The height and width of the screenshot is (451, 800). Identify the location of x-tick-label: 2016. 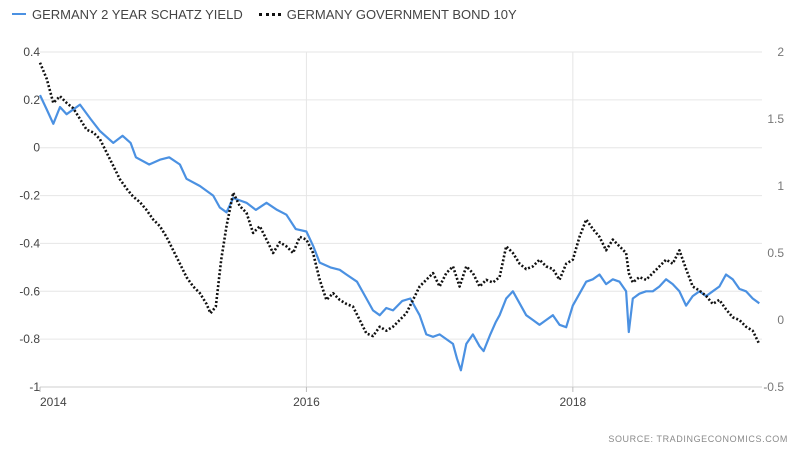
(306, 402).